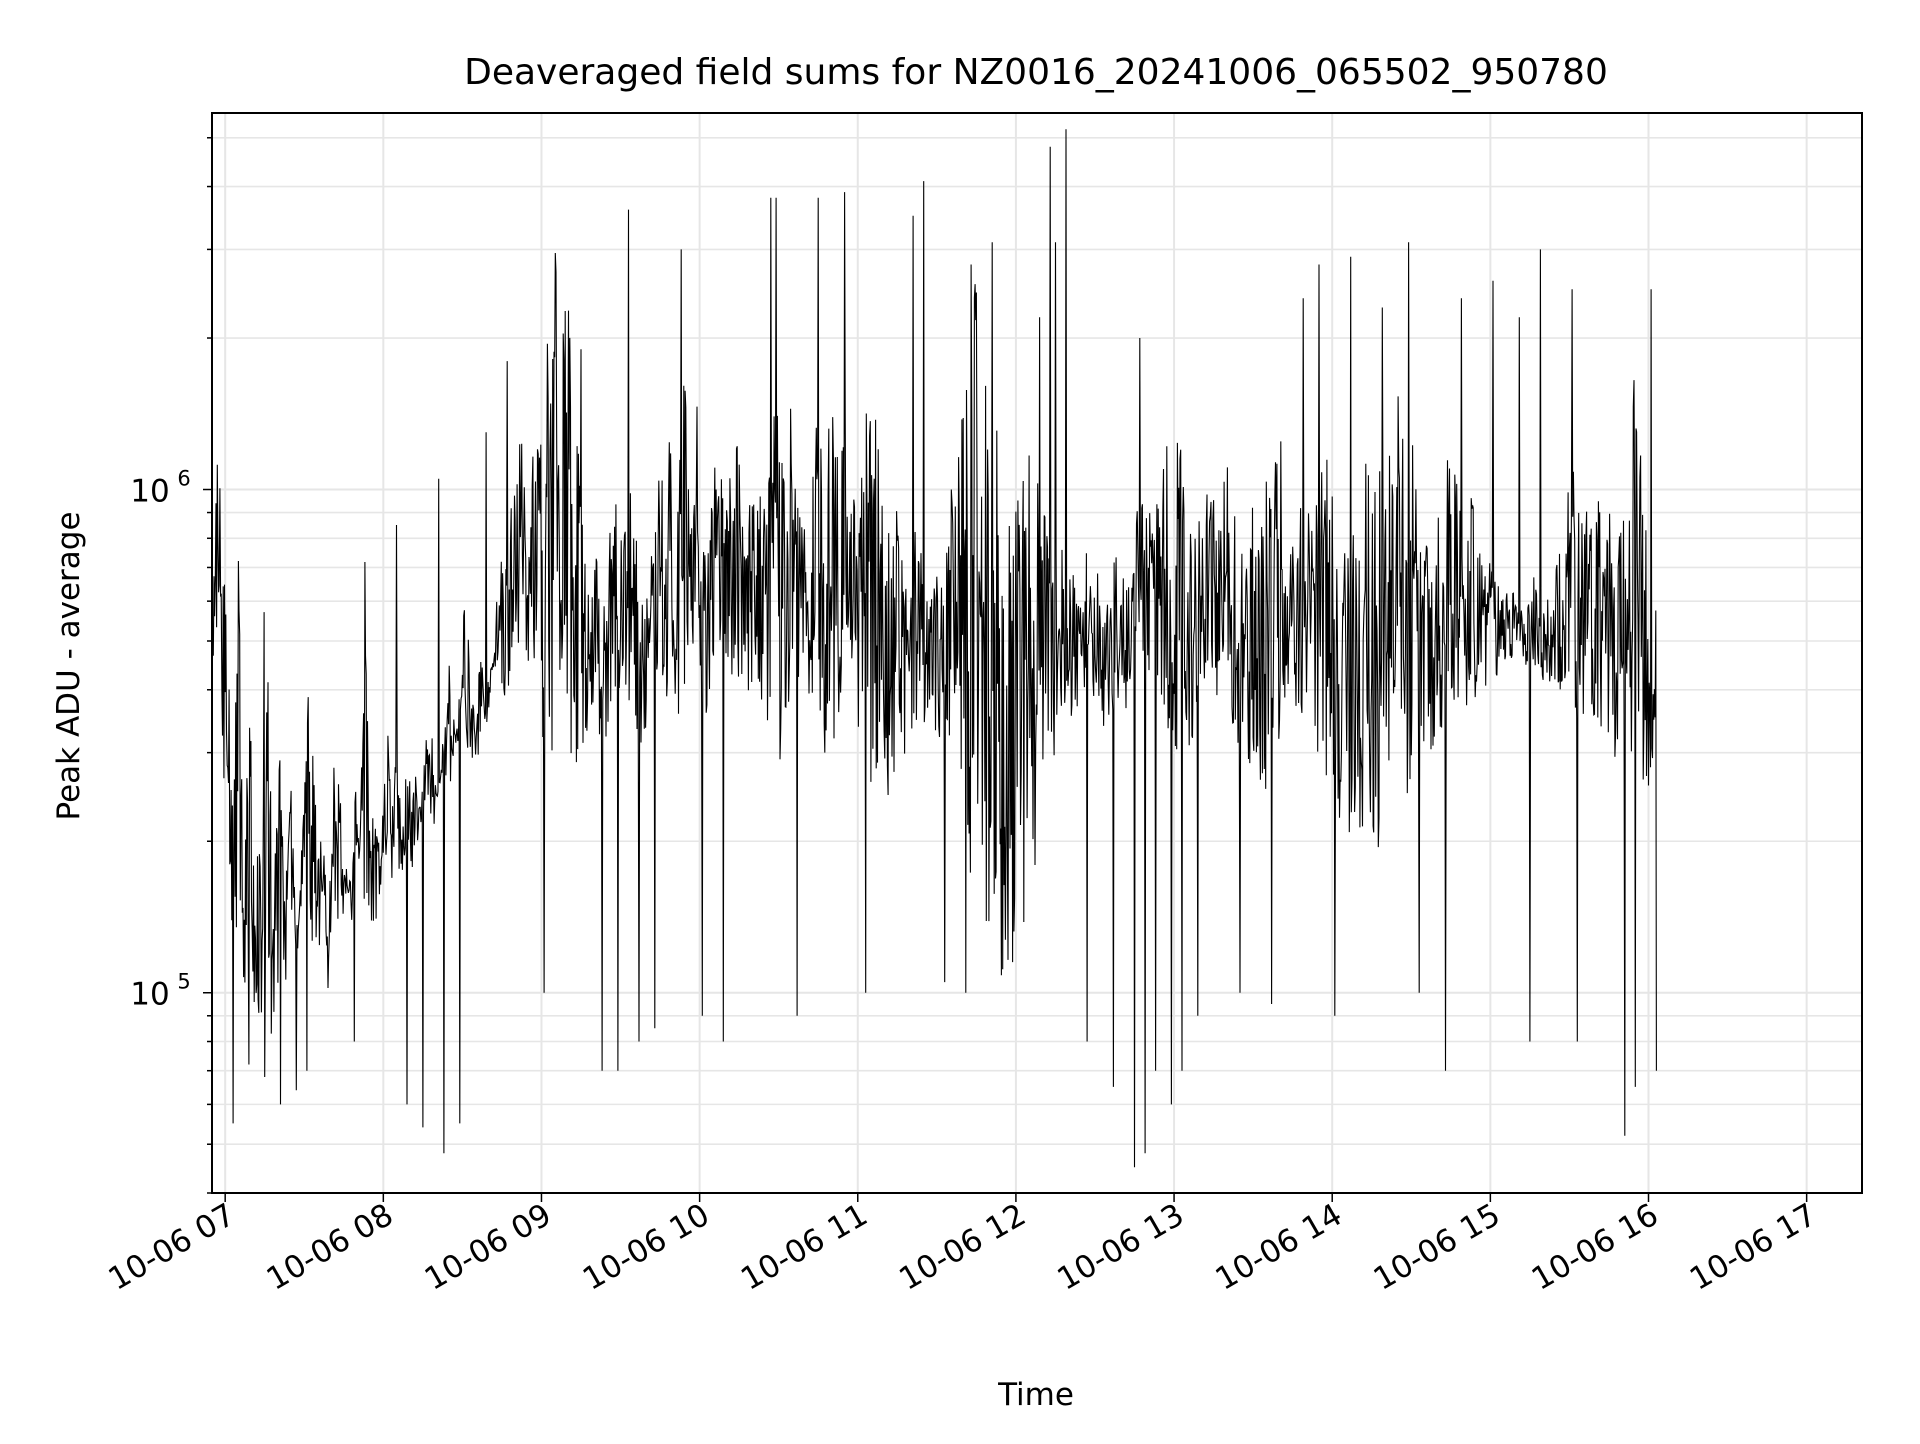  What do you see at coordinates (183, 982) in the screenshot?
I see `y-tick-label-exponent: 5` at bounding box center [183, 982].